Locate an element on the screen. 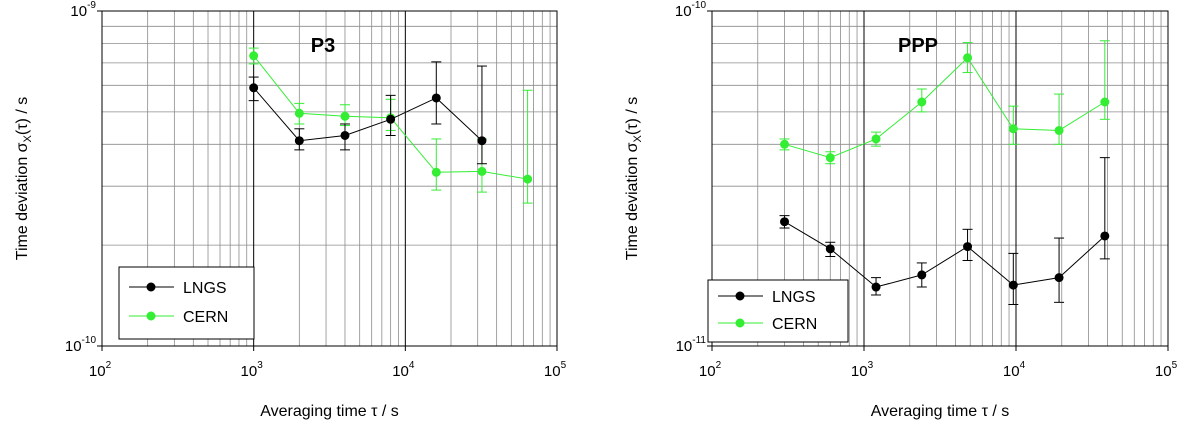 This screenshot has width=1195, height=435. chart-title: PPP is located at coordinates (918, 46).